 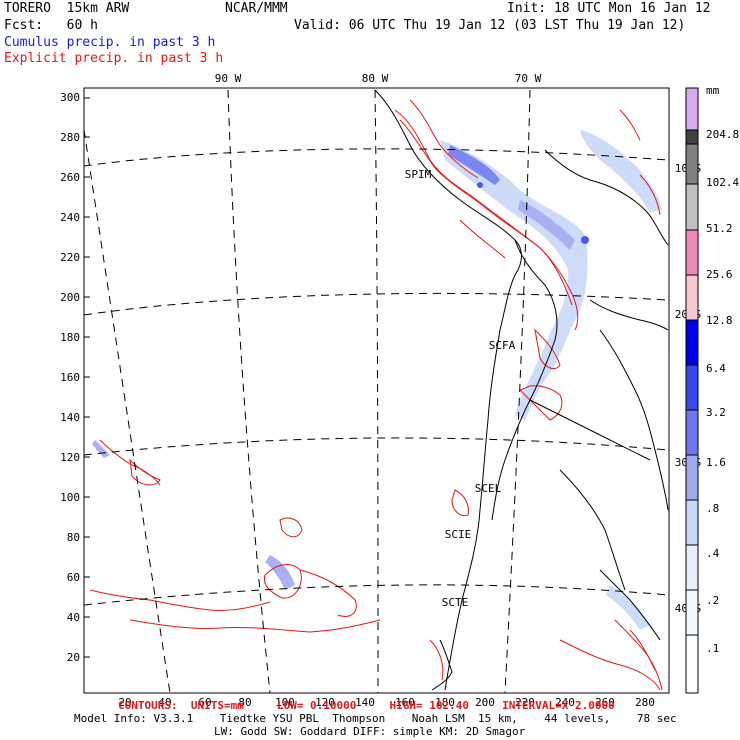 I want to click on colorbar-level: 12.8, so click(x=719, y=320).